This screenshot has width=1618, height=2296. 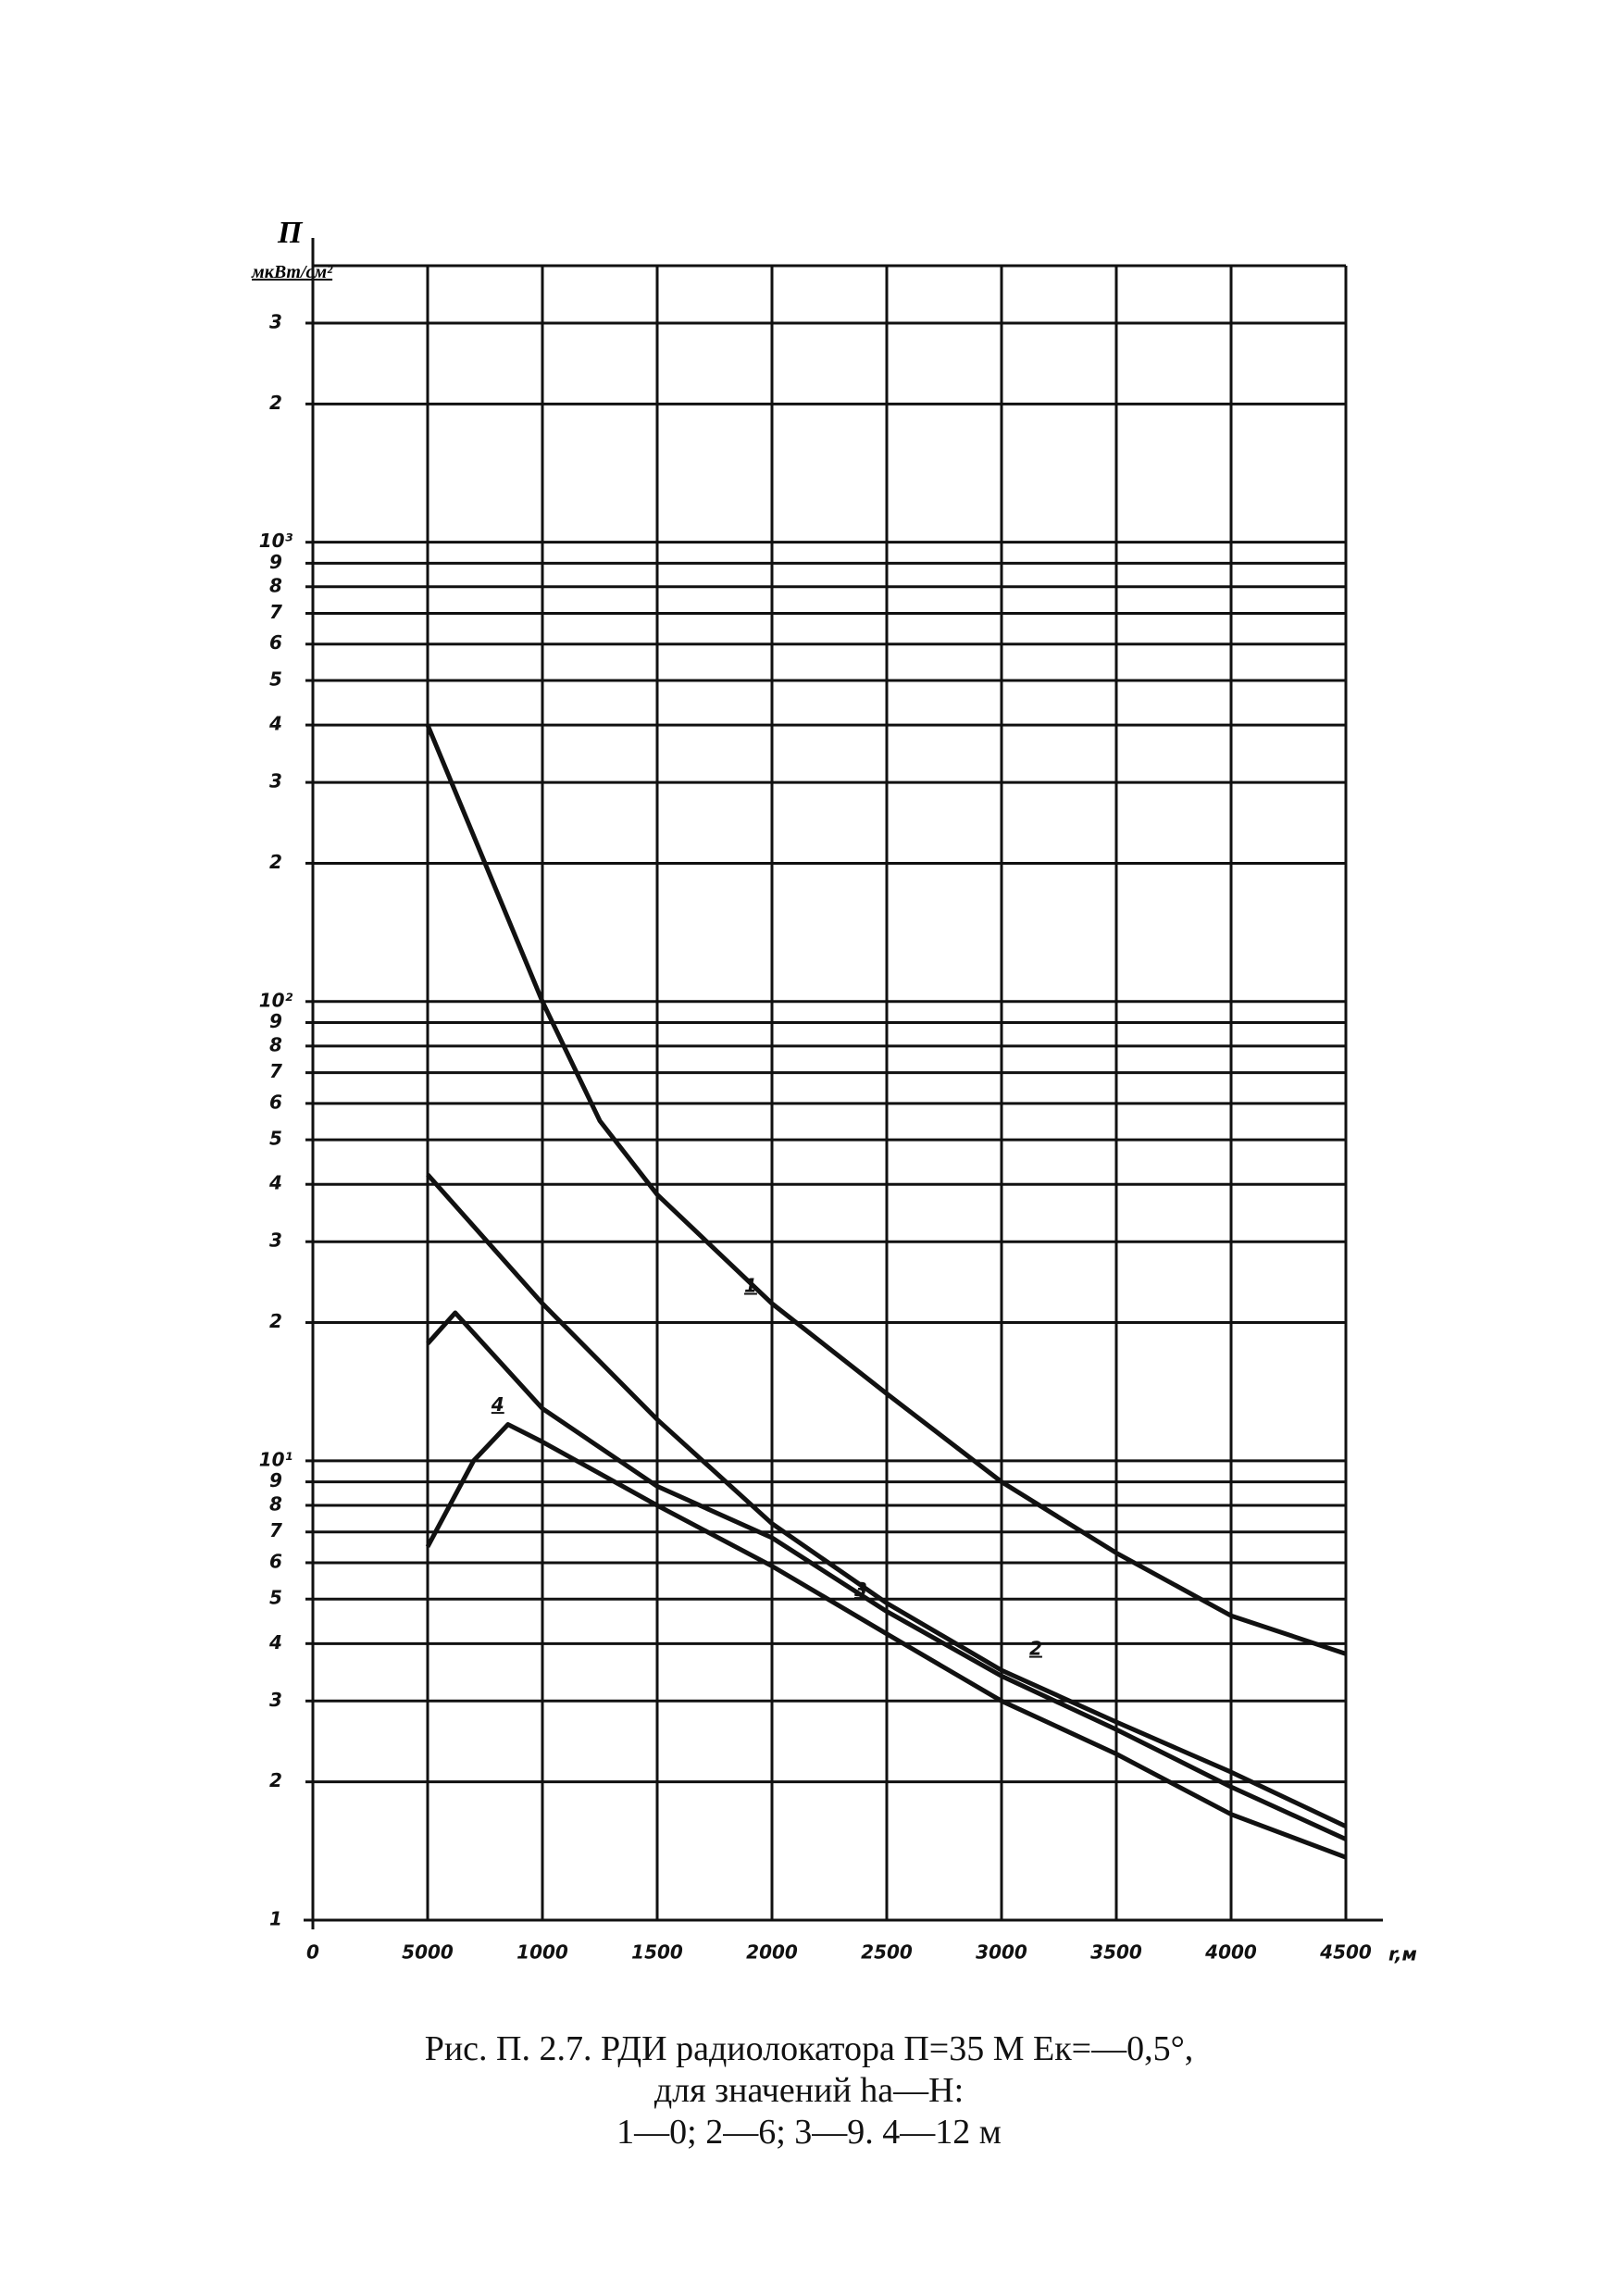 I want to click on curve-label: 4, so click(x=497, y=1404).